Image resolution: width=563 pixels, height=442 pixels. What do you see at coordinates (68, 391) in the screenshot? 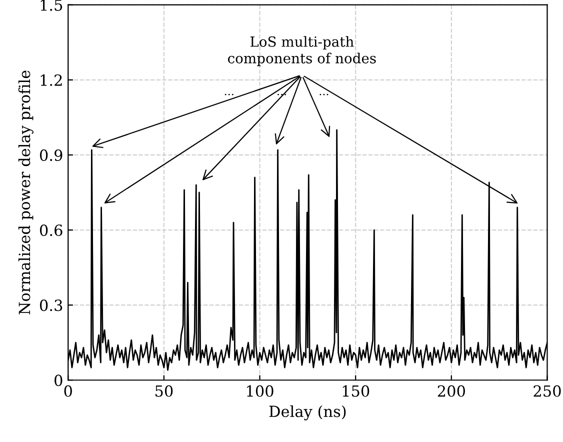
I see `x-tick-label: 0` at bounding box center [68, 391].